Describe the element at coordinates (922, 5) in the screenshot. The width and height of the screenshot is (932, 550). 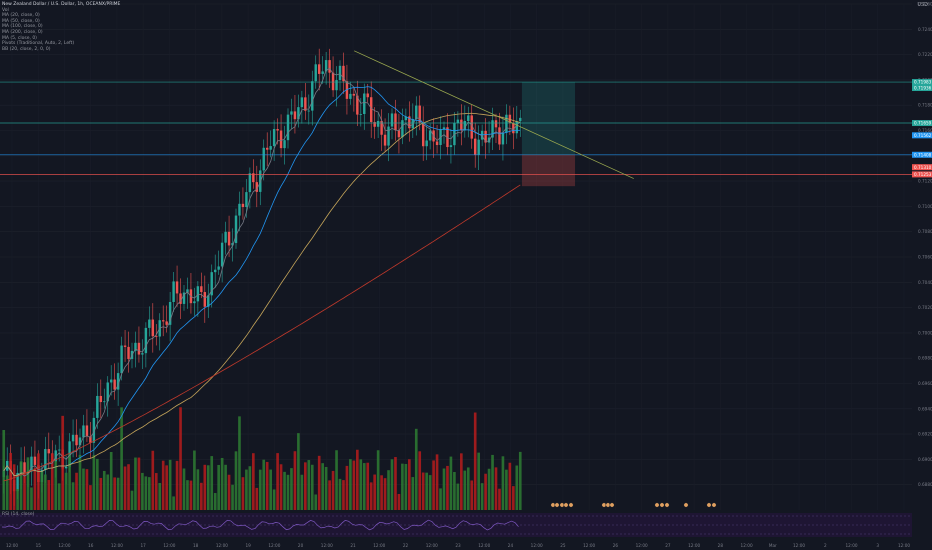
I see `currency-label: USD` at that location.